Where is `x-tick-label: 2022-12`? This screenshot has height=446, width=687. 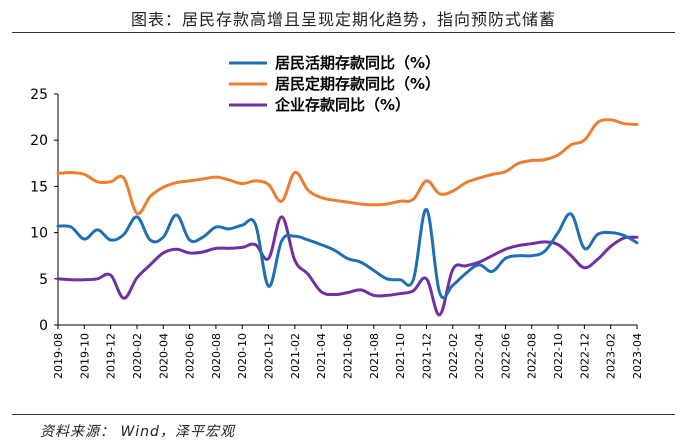
x-tick-label: 2022-12 is located at coordinates (584, 356).